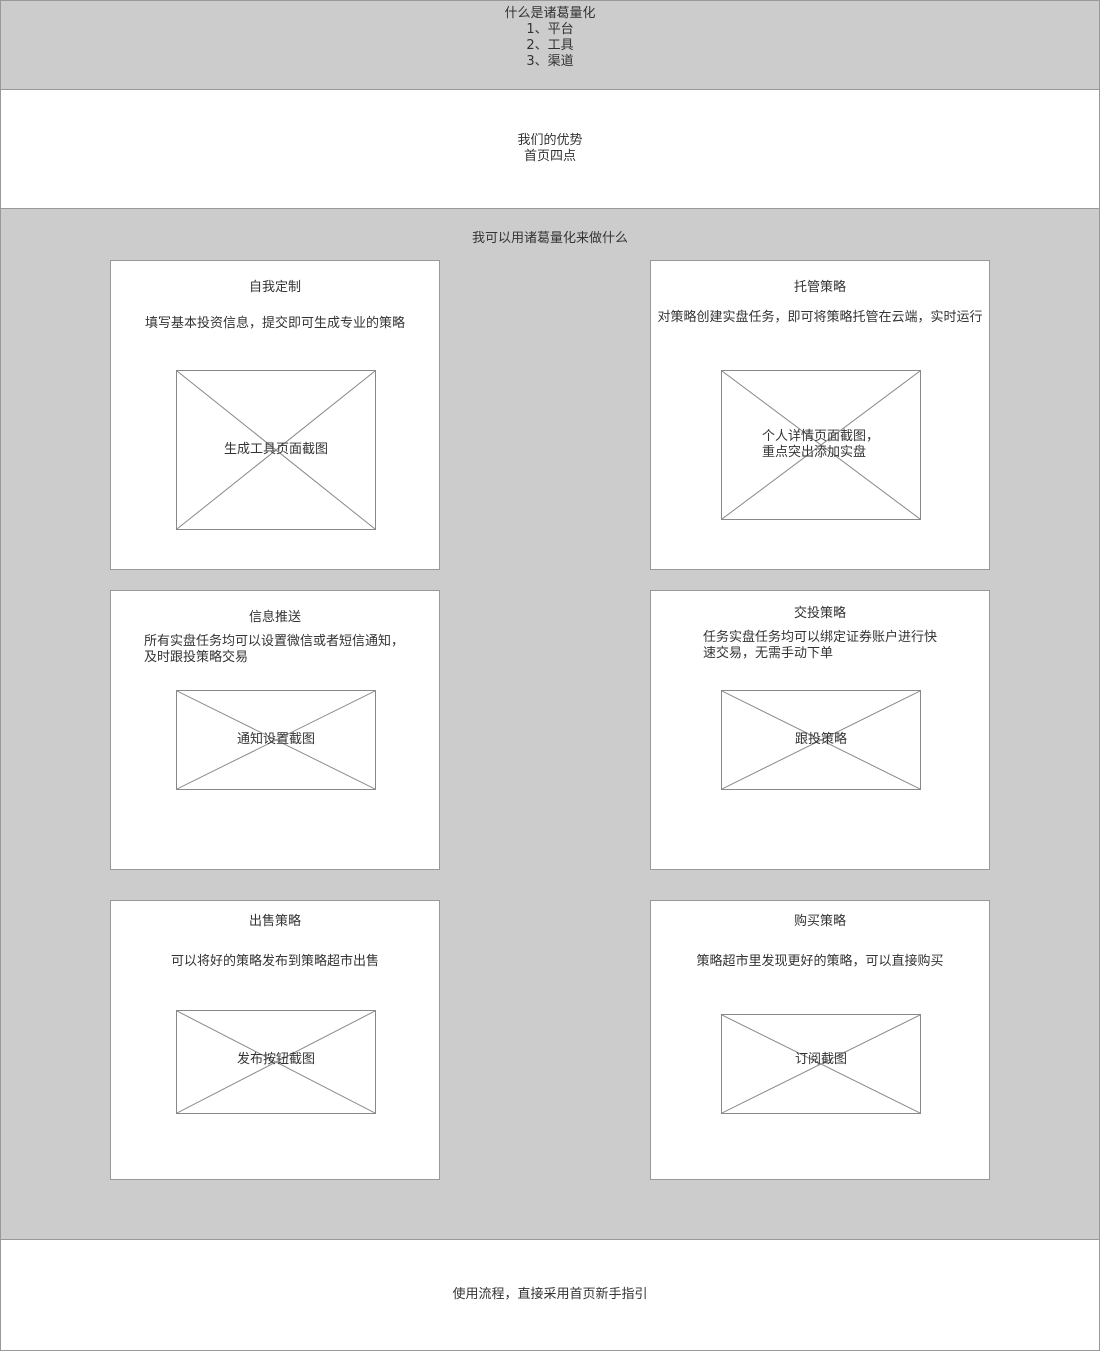 This screenshot has width=1100, height=1351. I want to click on card-description: 任务实盘任务均可以绑定证券账户进行快 速交易，无需手动下单, so click(820, 646).